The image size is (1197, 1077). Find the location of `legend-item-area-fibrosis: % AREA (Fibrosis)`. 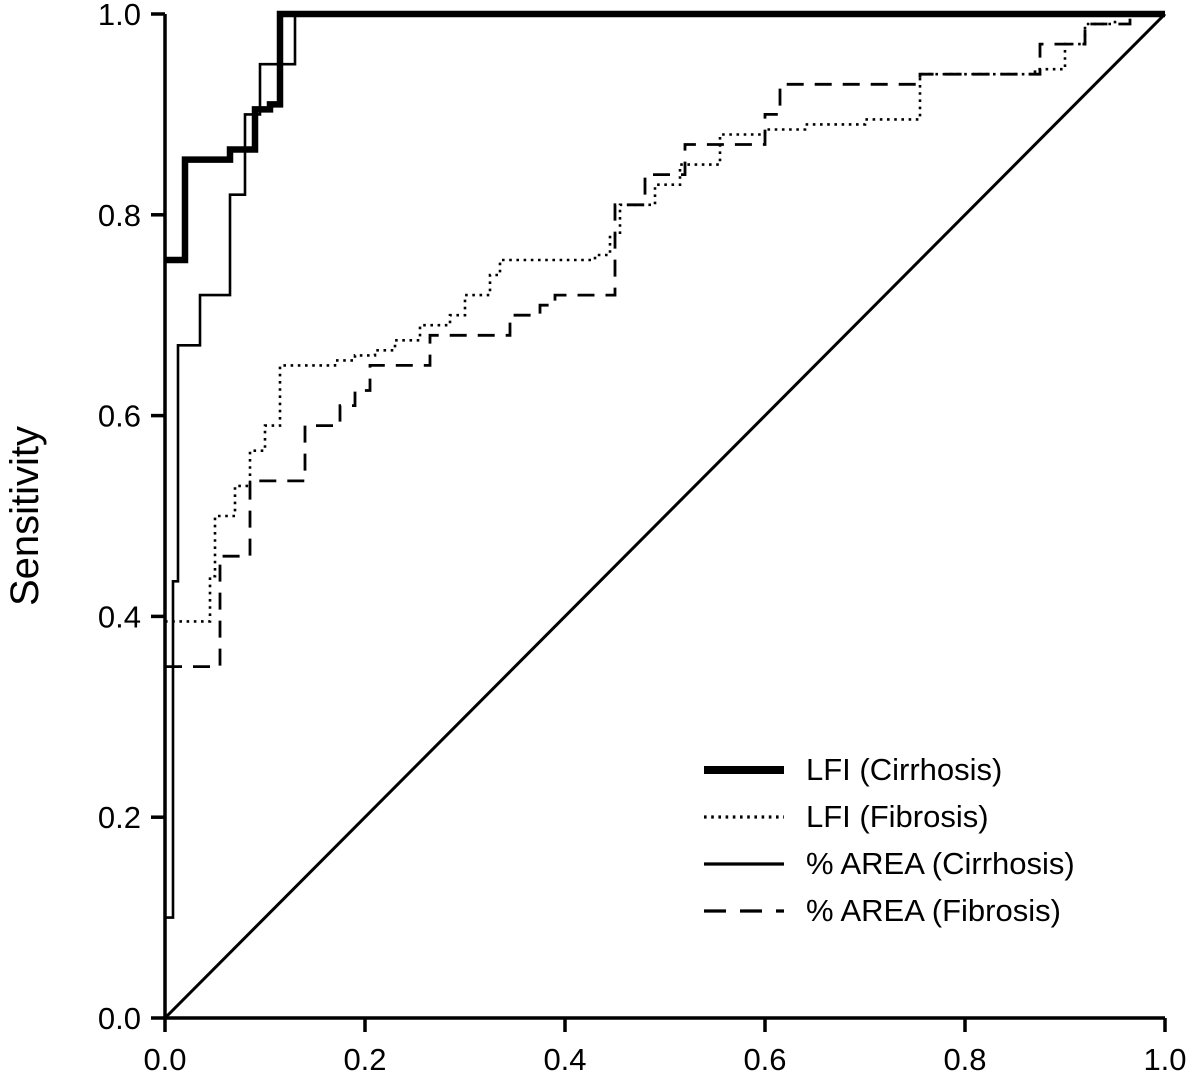

legend-item-area-fibrosis: % AREA (Fibrosis) is located at coordinates (888, 910).